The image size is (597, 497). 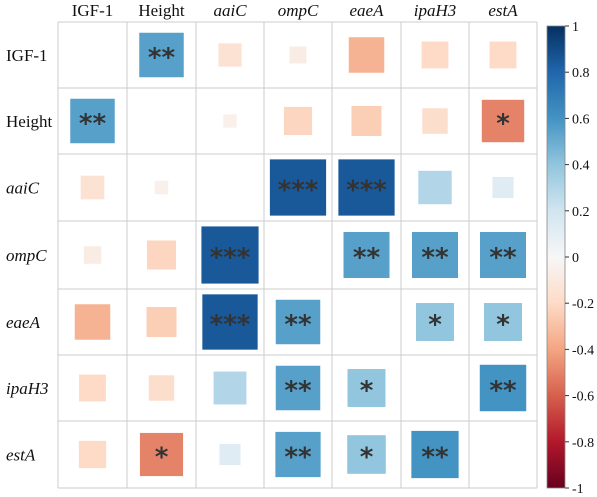 What do you see at coordinates (230, 388) in the screenshot?
I see `cell-ipaH3-aaiC` at bounding box center [230, 388].